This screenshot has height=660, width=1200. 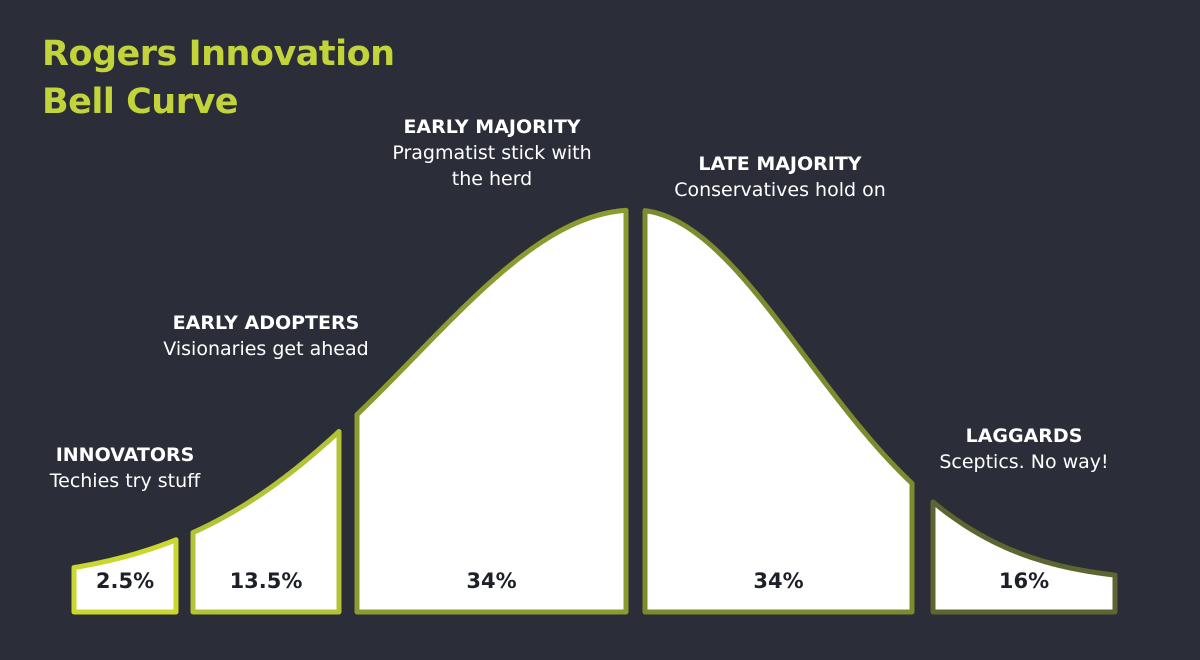 What do you see at coordinates (218, 78) in the screenshot?
I see `chart-title: Rogers Innovation Bell Curve` at bounding box center [218, 78].